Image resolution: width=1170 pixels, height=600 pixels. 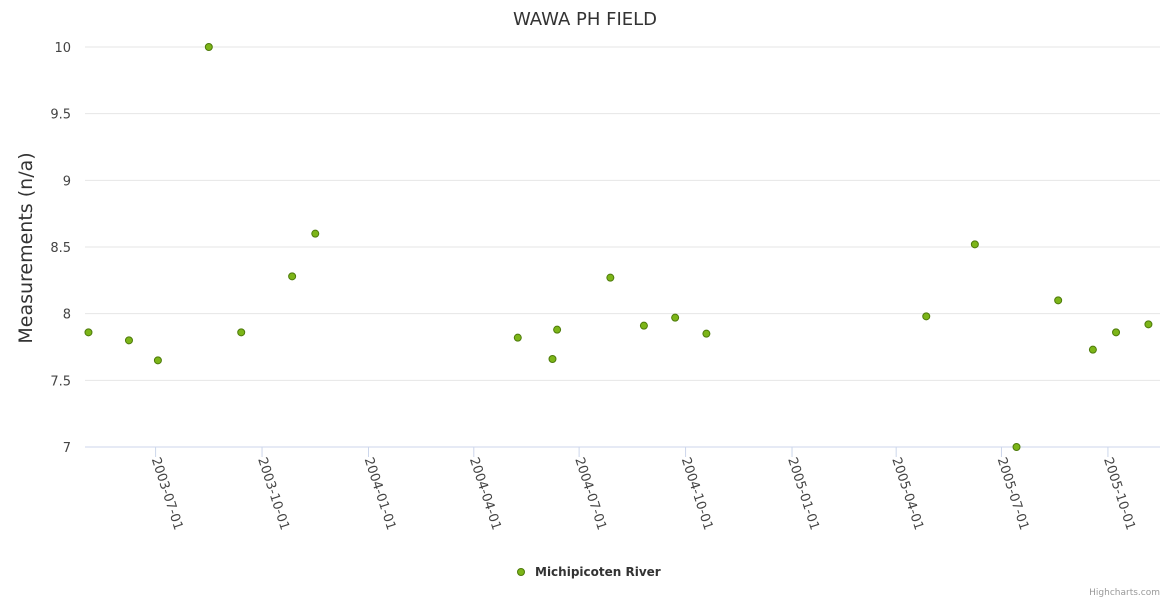 I want to click on x-tick-label: 2005-01-01, so click(x=803, y=494).